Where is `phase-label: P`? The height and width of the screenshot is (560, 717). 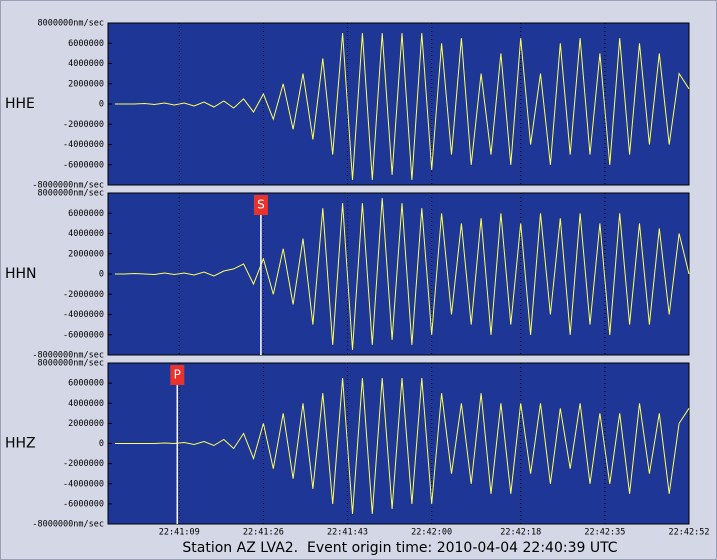
phase-label: P is located at coordinates (177, 375).